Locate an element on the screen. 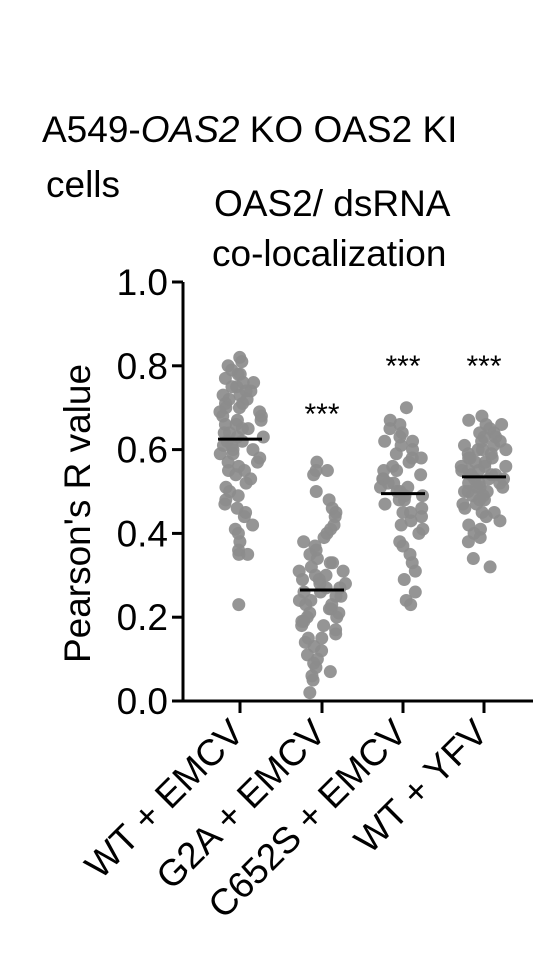 The height and width of the screenshot is (959, 553). figure-title: A549-OAS2 KO OAS2 KI is located at coordinates (249, 130).